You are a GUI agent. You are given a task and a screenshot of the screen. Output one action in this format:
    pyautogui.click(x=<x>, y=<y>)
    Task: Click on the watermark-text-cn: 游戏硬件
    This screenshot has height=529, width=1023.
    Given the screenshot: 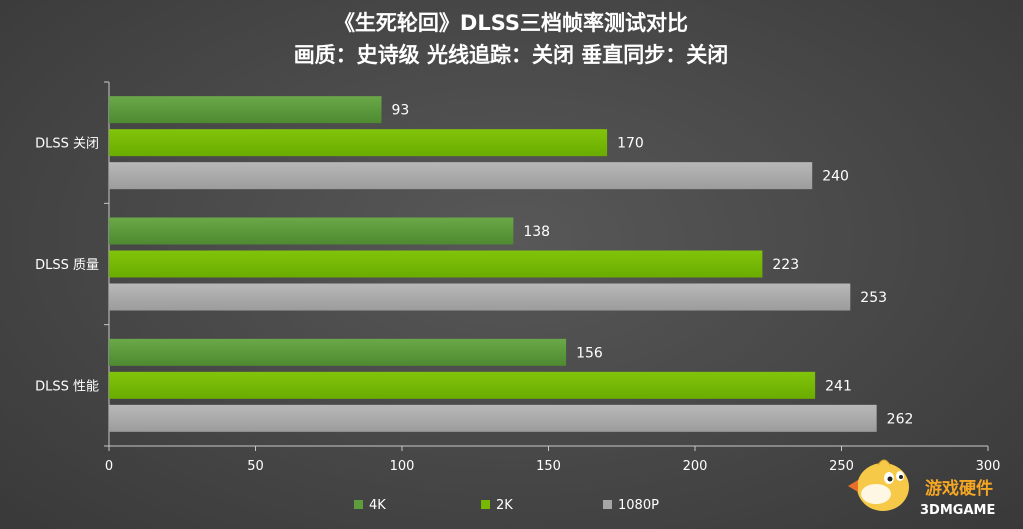 What is the action you would take?
    pyautogui.click(x=959, y=488)
    